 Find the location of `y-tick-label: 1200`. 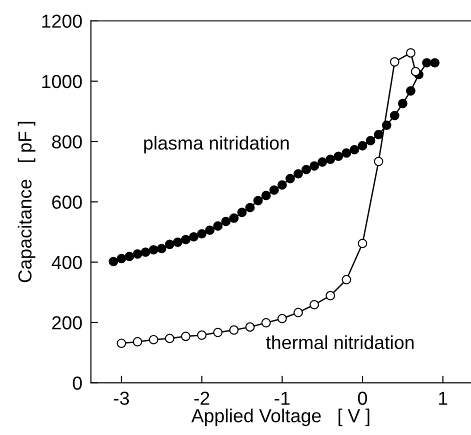

y-tick-label: 1200 is located at coordinates (62, 21).